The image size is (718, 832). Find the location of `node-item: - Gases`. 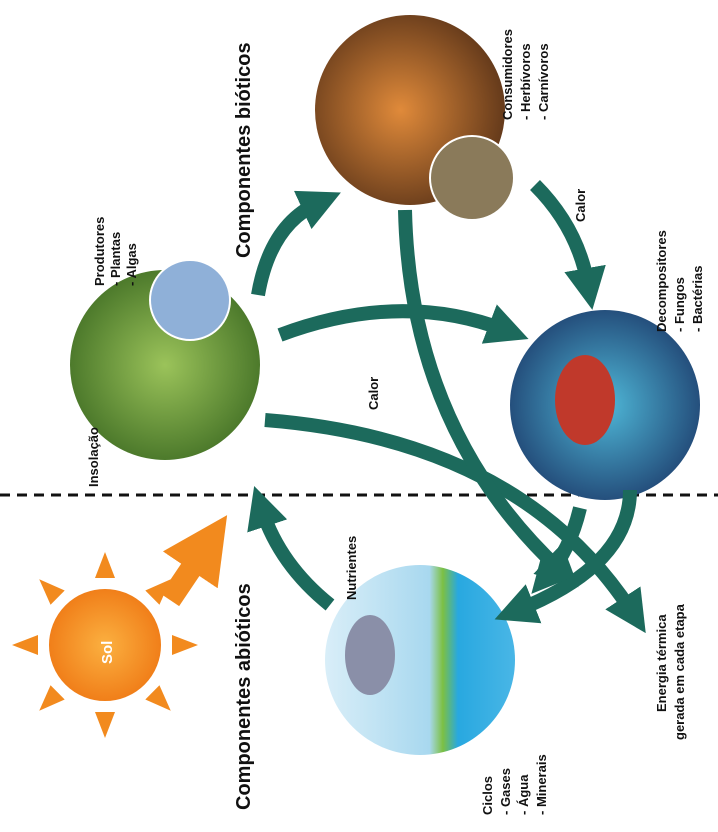

node-item: - Gases is located at coordinates (505, 791).